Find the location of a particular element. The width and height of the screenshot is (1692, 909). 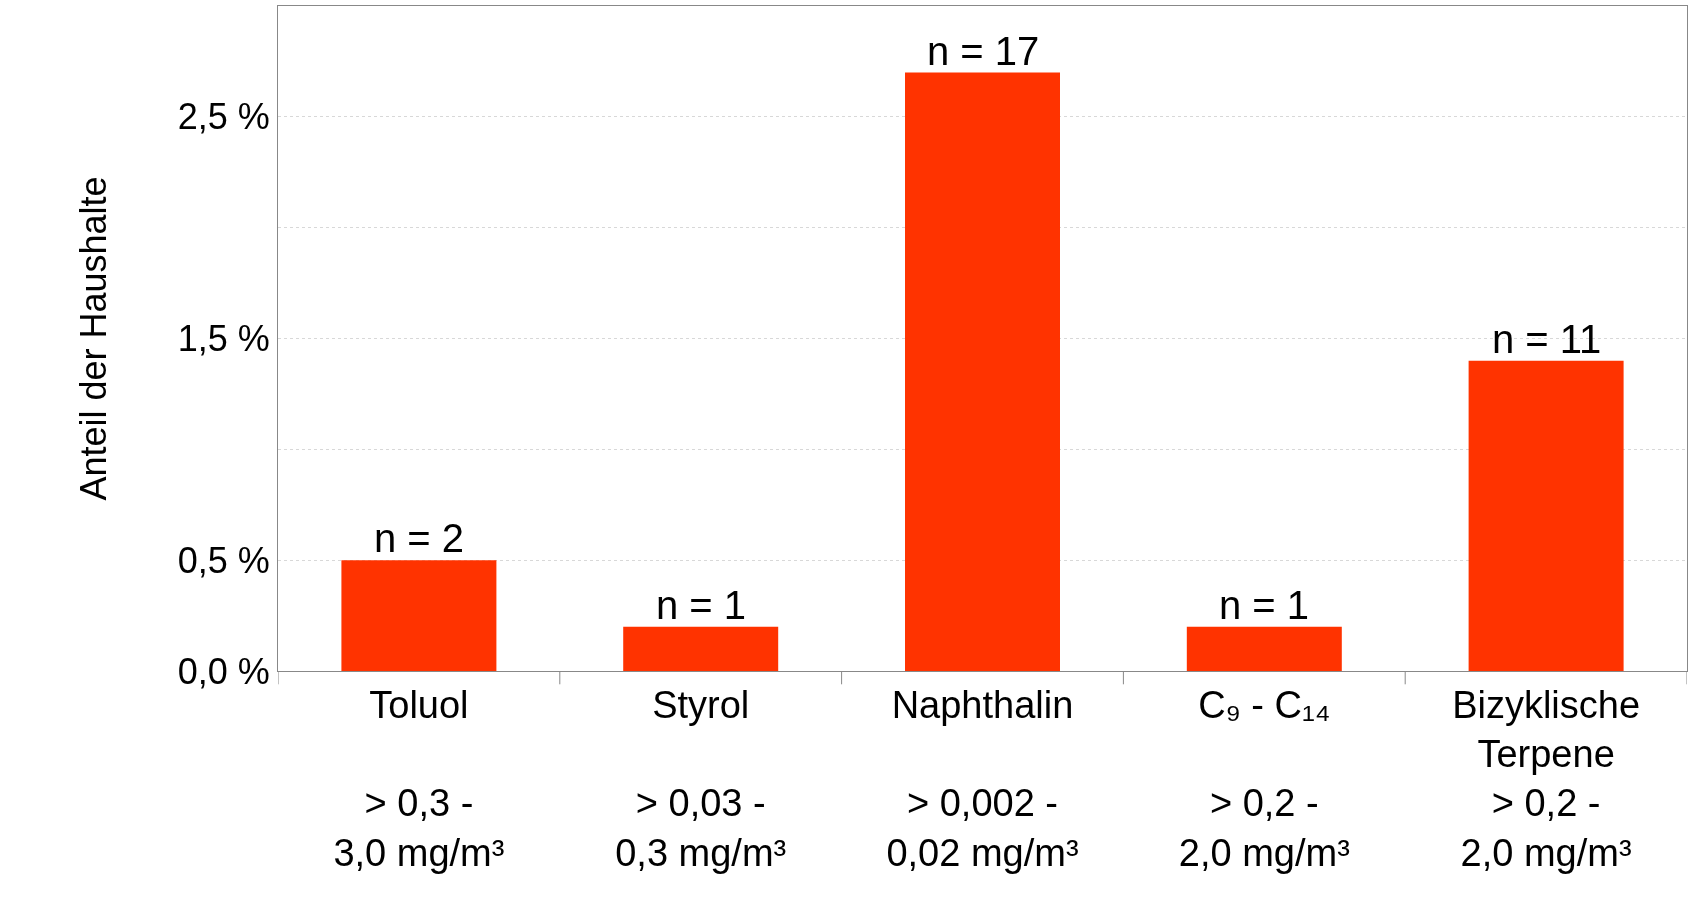

annotation: n = 17 is located at coordinates (983, 51).